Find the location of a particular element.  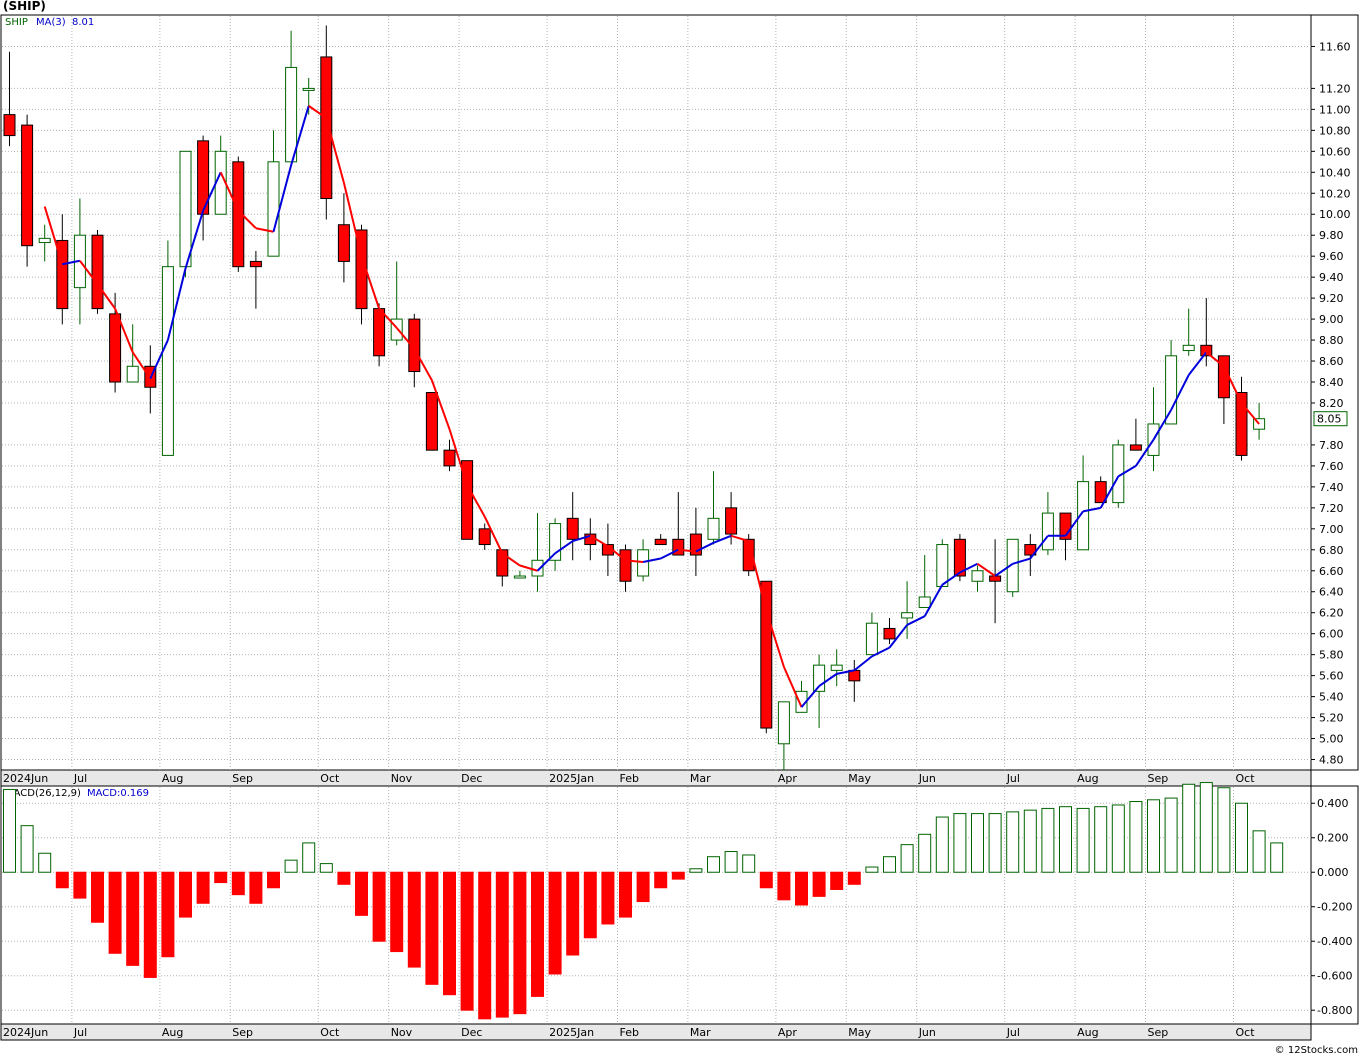

macd-tick-label: 0.000 is located at coordinates (1333, 872).